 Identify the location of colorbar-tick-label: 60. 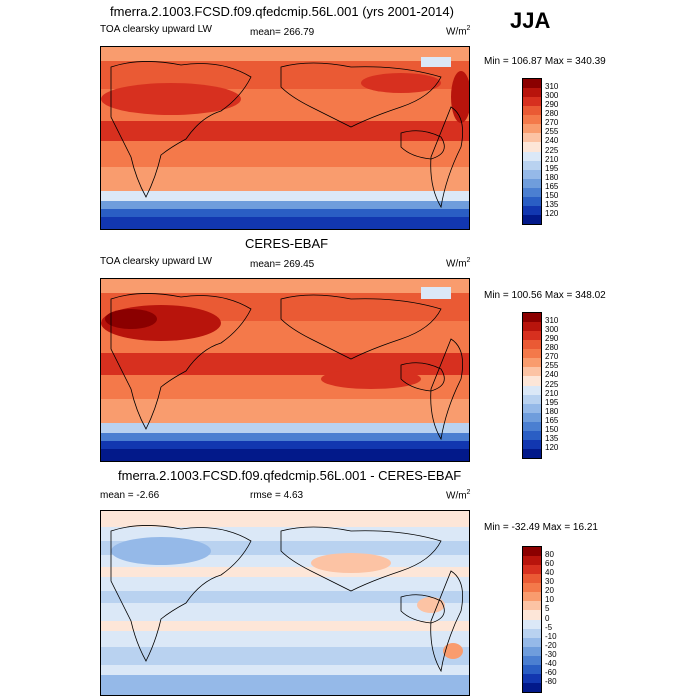
(549, 564).